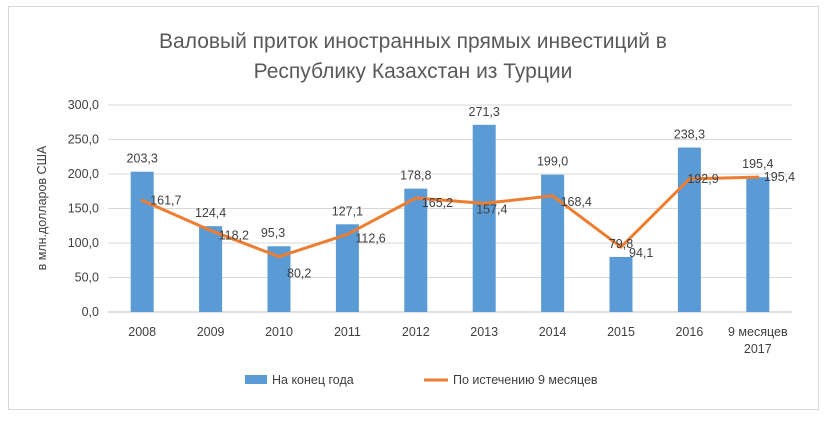 This screenshot has width=827, height=424. What do you see at coordinates (42, 207) in the screenshot?
I see `y-axis-label: в млн.долларов США` at bounding box center [42, 207].